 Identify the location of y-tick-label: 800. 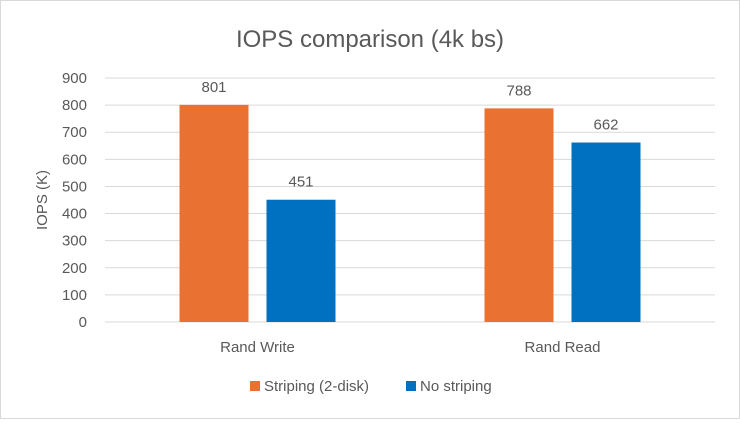
(74, 105).